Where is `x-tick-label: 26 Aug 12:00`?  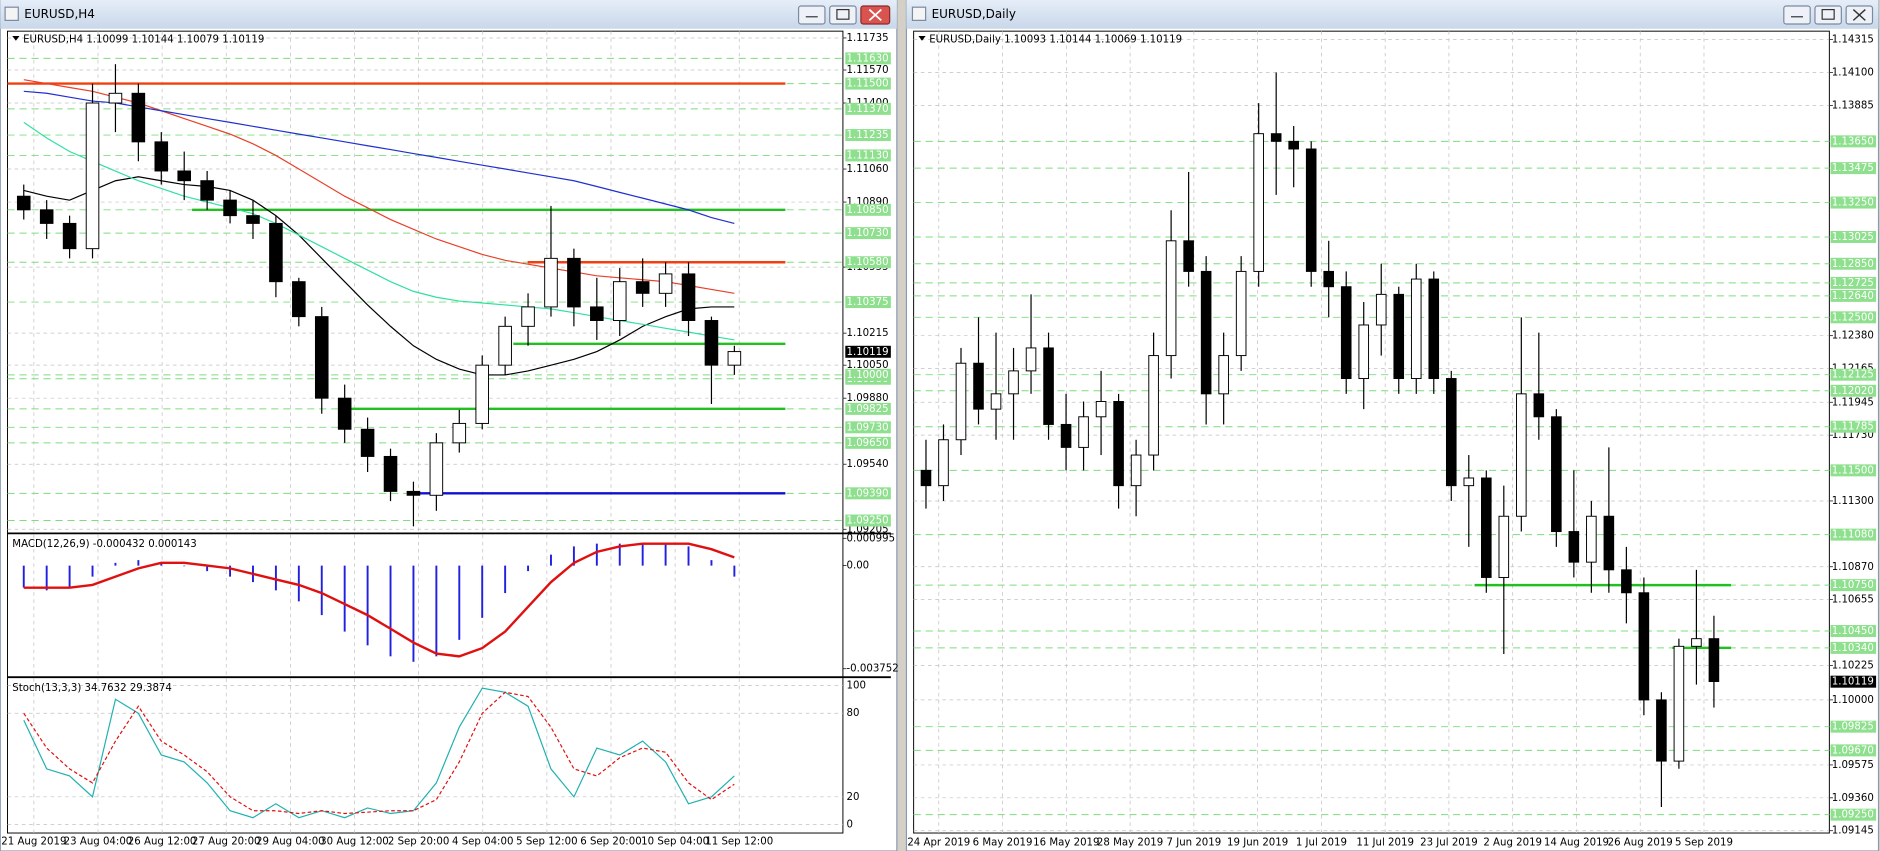 x-tick-label: 26 Aug 12:00 is located at coordinates (162, 841).